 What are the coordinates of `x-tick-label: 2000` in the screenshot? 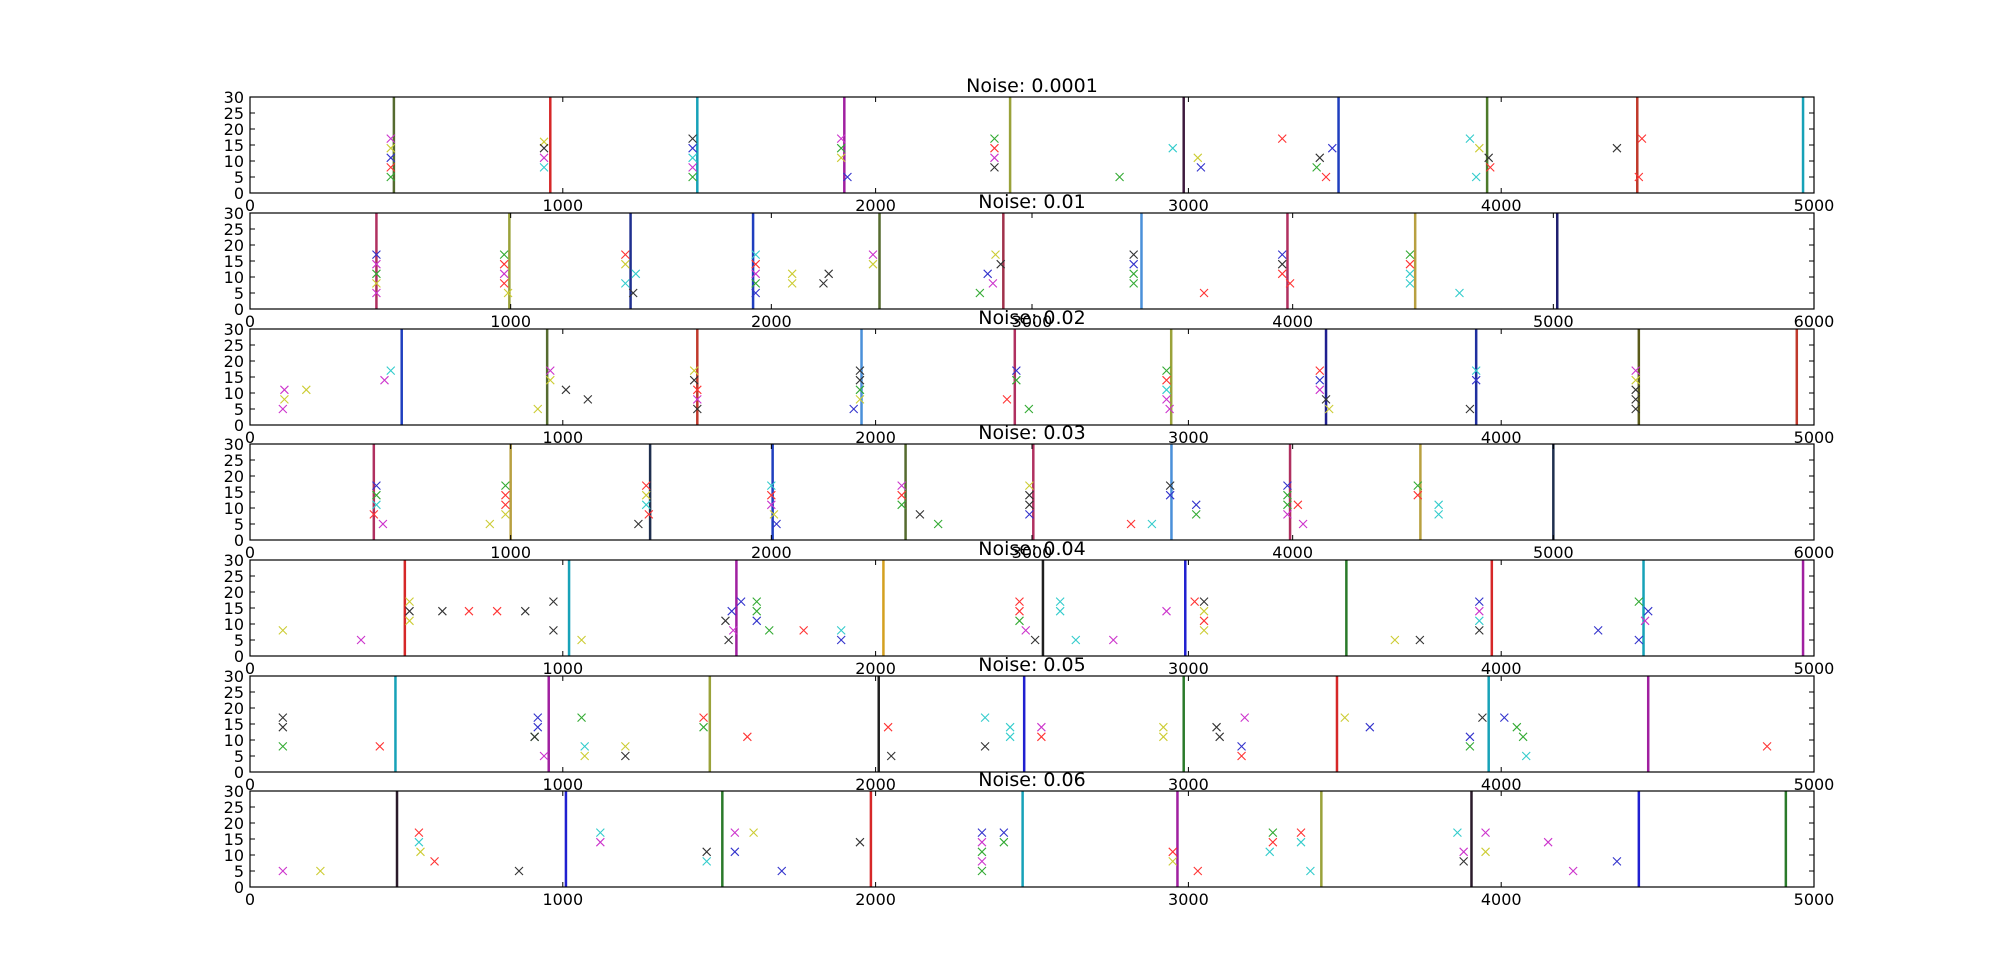 It's located at (875, 784).